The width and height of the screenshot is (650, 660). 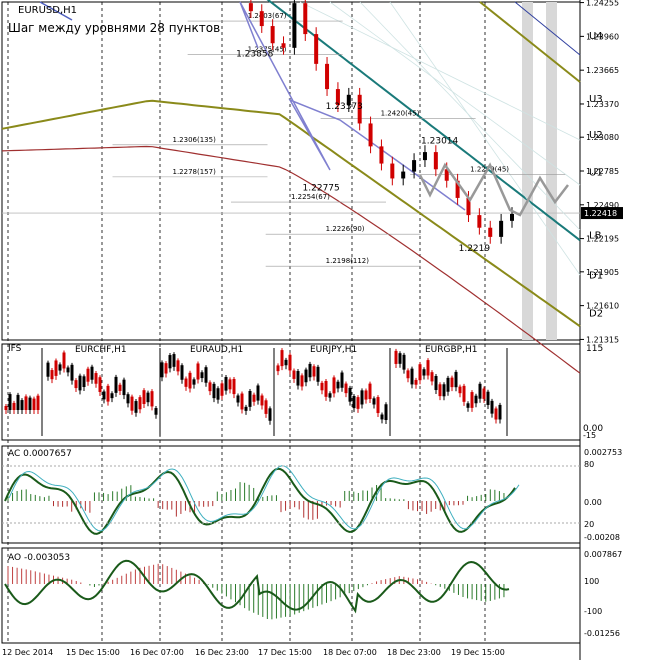 I want to click on ao-panel, so click(x=257, y=589).